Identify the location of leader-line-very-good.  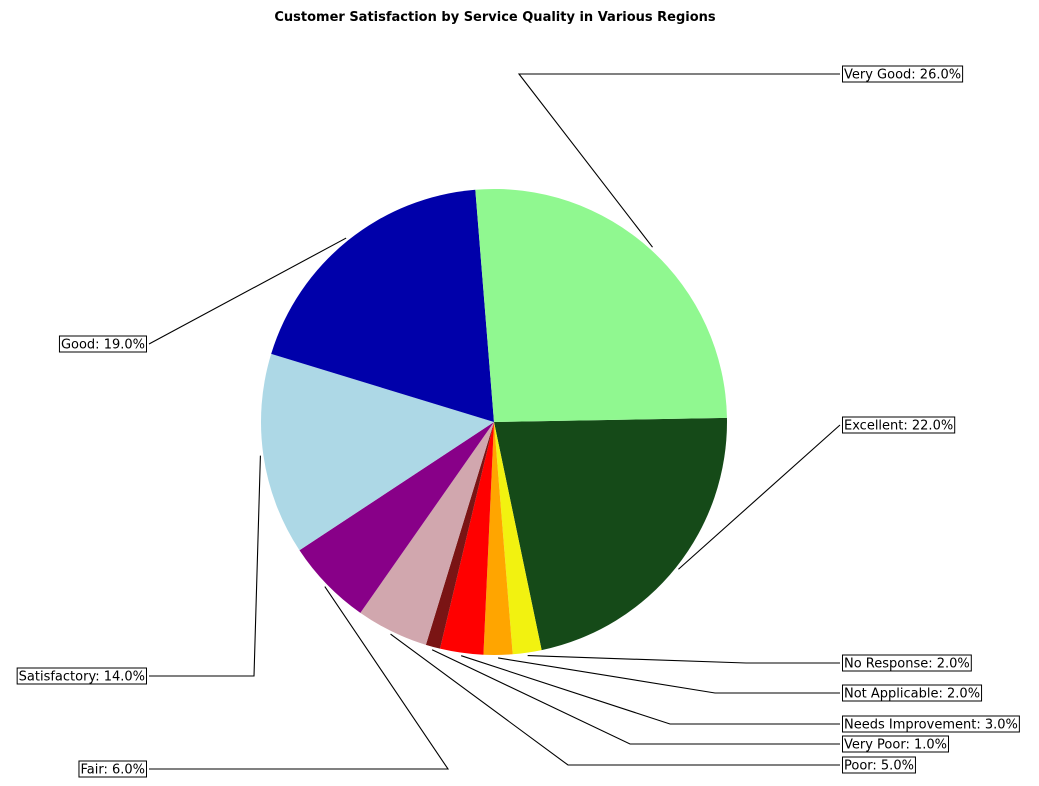
(678, 160).